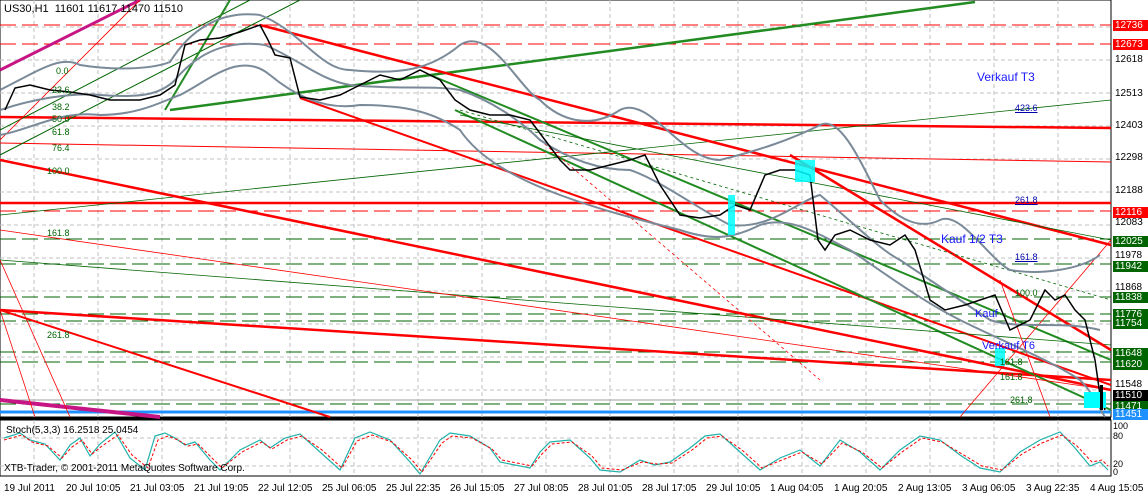 This screenshot has height=497, width=1148. Describe the element at coordinates (733, 488) in the screenshot. I see `time-label: 29 Jul 10:05` at that location.